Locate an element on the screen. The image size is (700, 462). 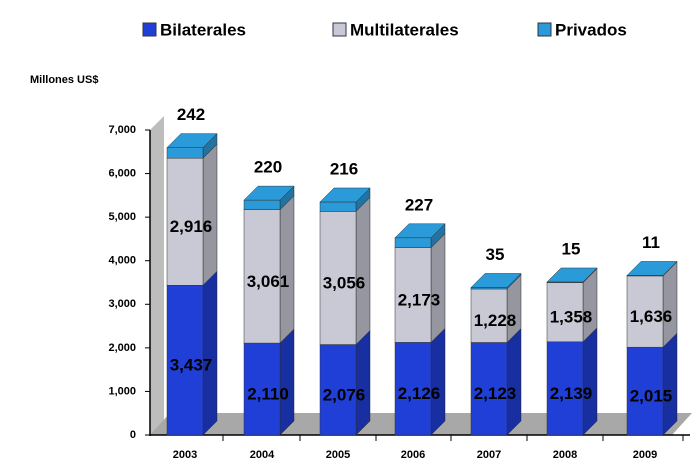
x-tick-label: 2005 is located at coordinates (338, 455).